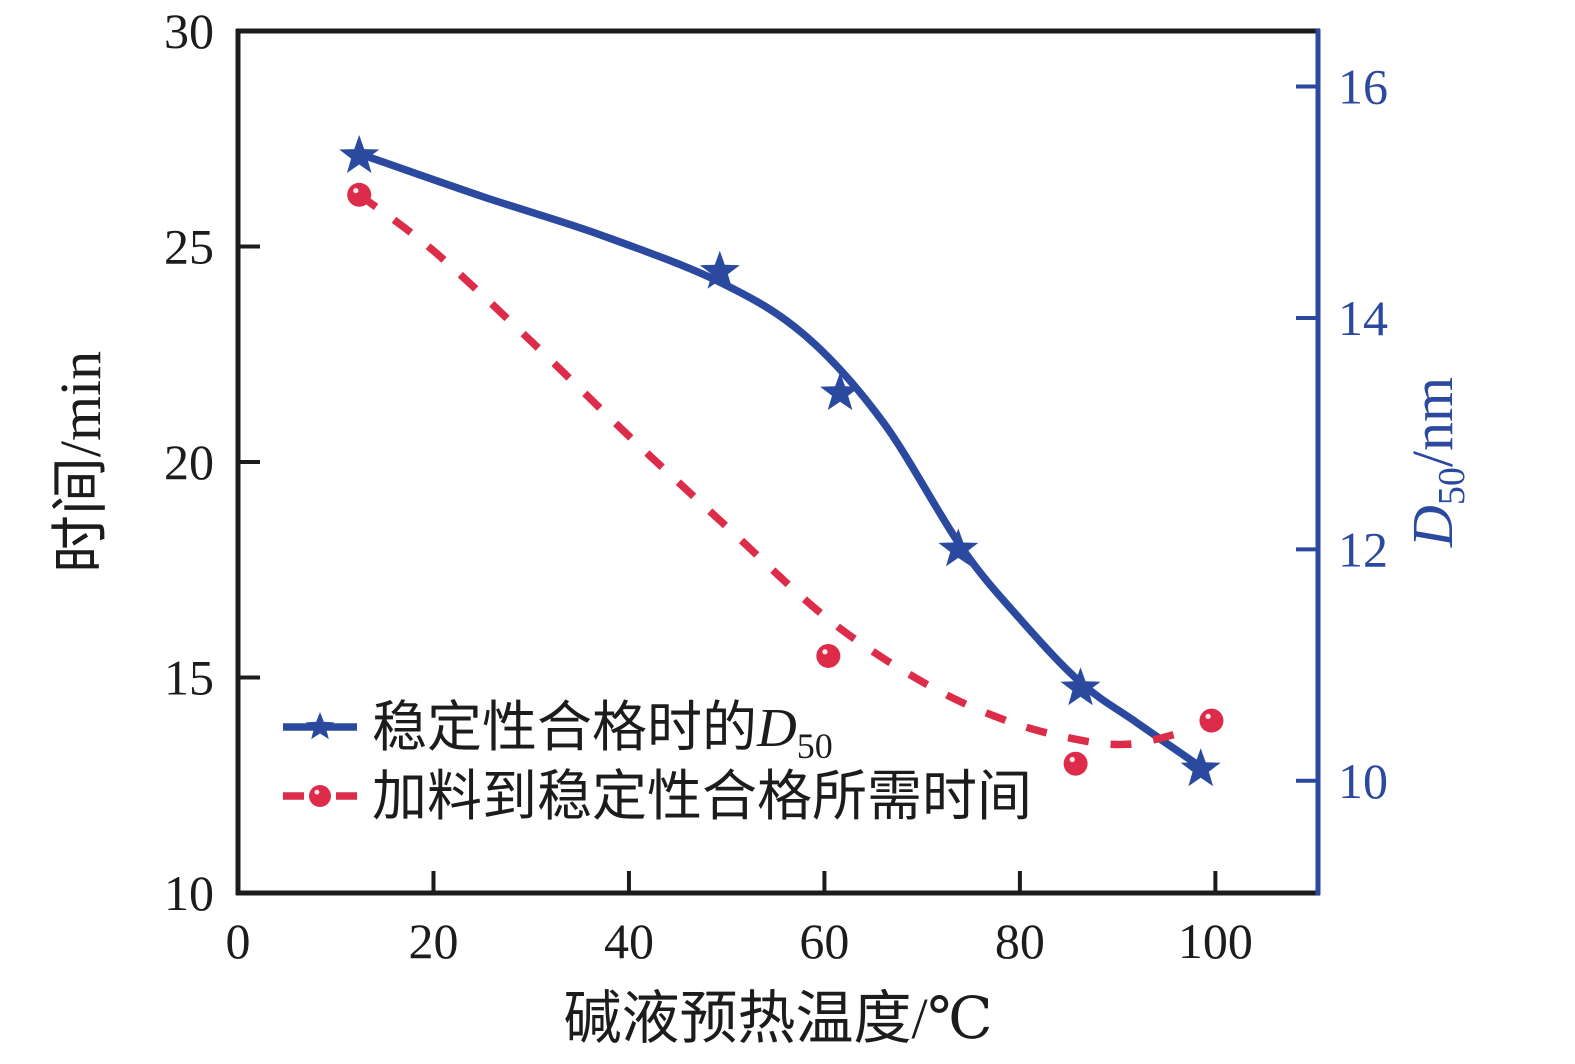 This screenshot has width=1575, height=1064. Describe the element at coordinates (80, 462) in the screenshot. I see `y-axis-left-label: 时间/min` at that location.